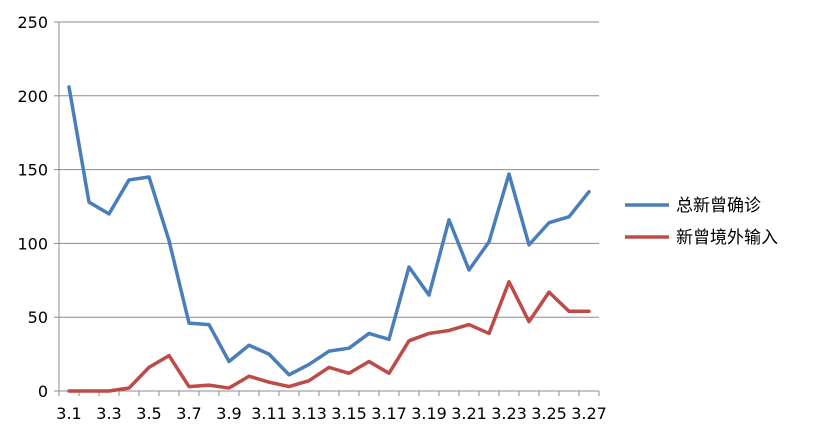 Image resolution: width=813 pixels, height=443 pixels. Describe the element at coordinates (309, 413) in the screenshot. I see `x-tick-label: 3.13` at that location.